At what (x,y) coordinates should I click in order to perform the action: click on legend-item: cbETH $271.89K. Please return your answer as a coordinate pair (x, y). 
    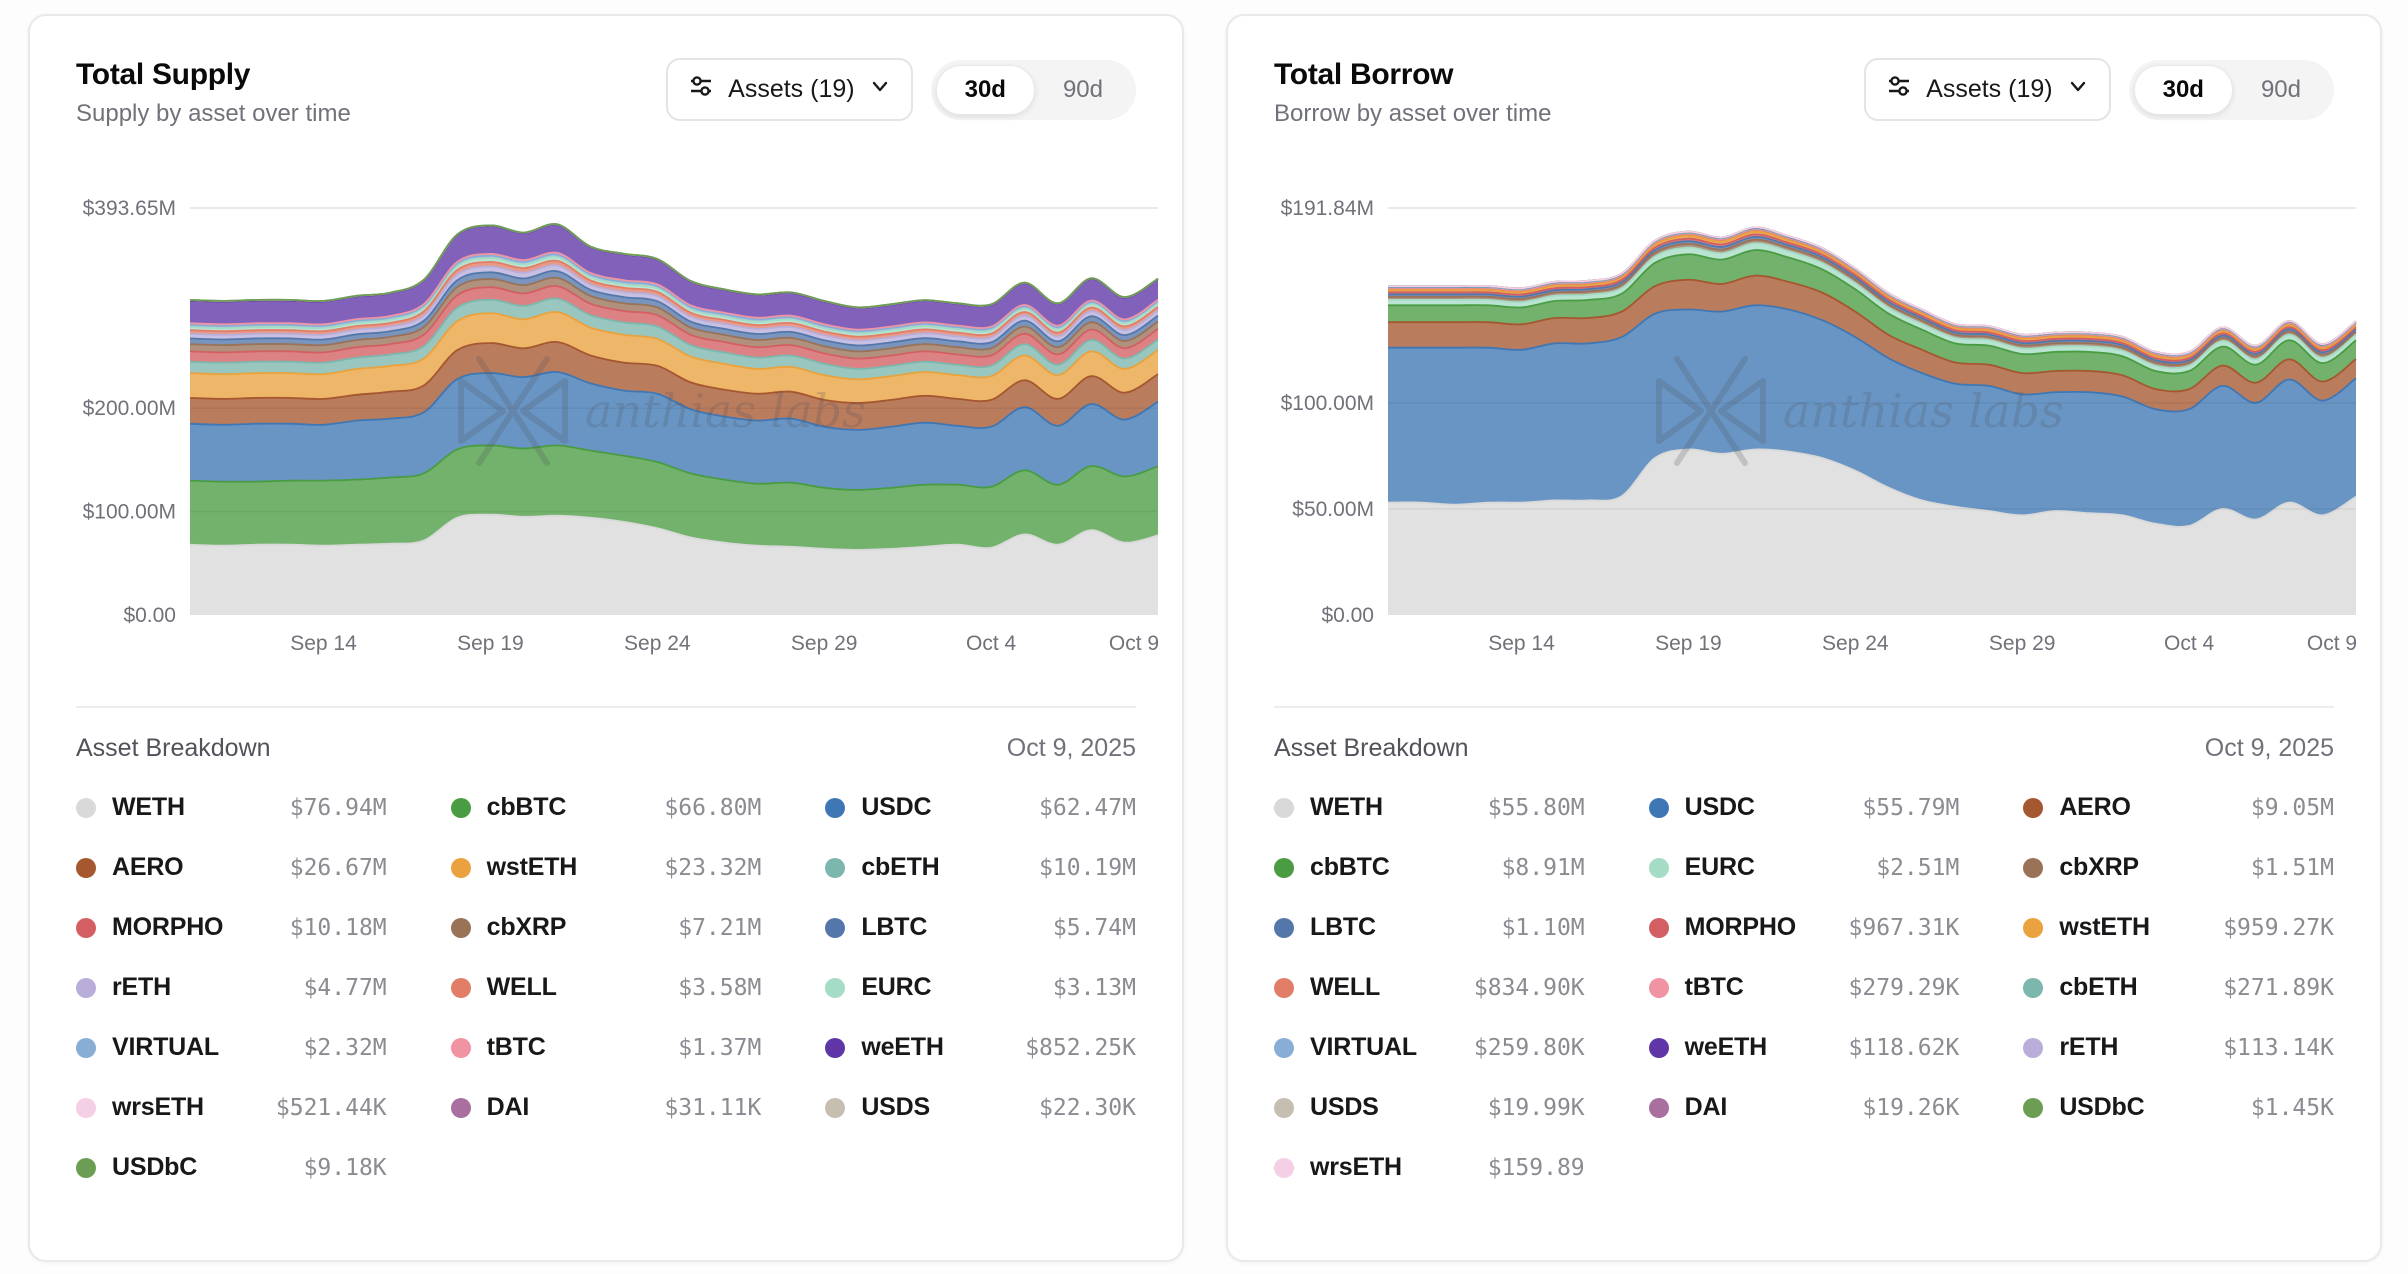
    Looking at the image, I should click on (2178, 987).